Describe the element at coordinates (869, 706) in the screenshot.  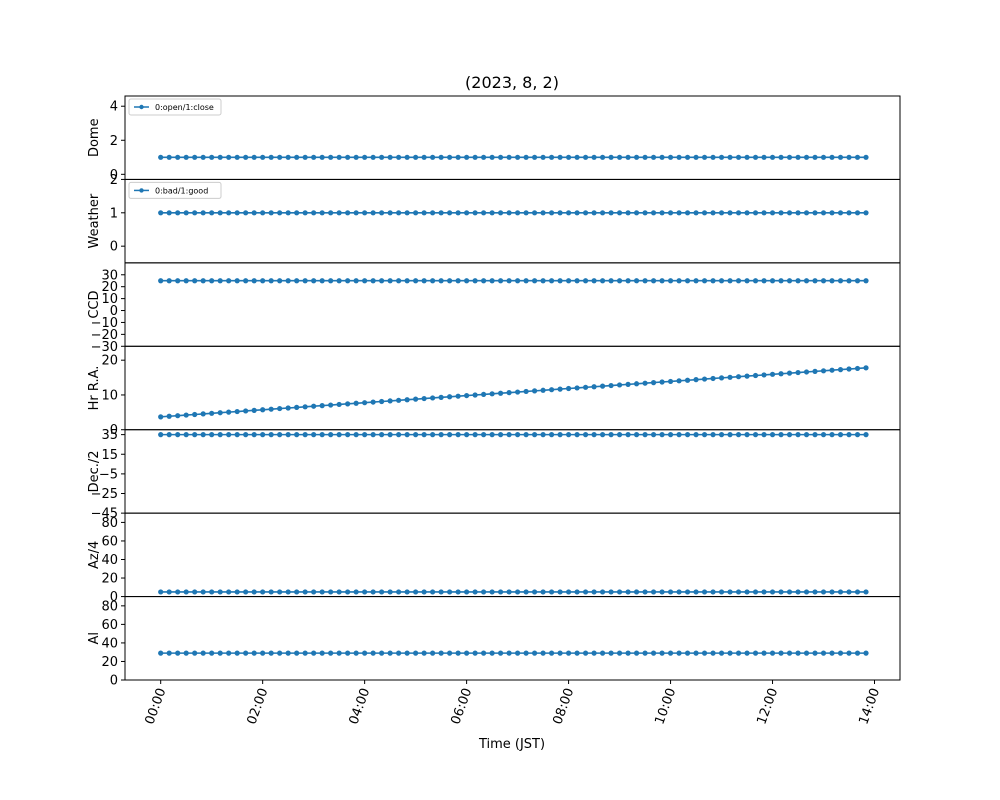
I see `x-tick-label: 14:00` at that location.